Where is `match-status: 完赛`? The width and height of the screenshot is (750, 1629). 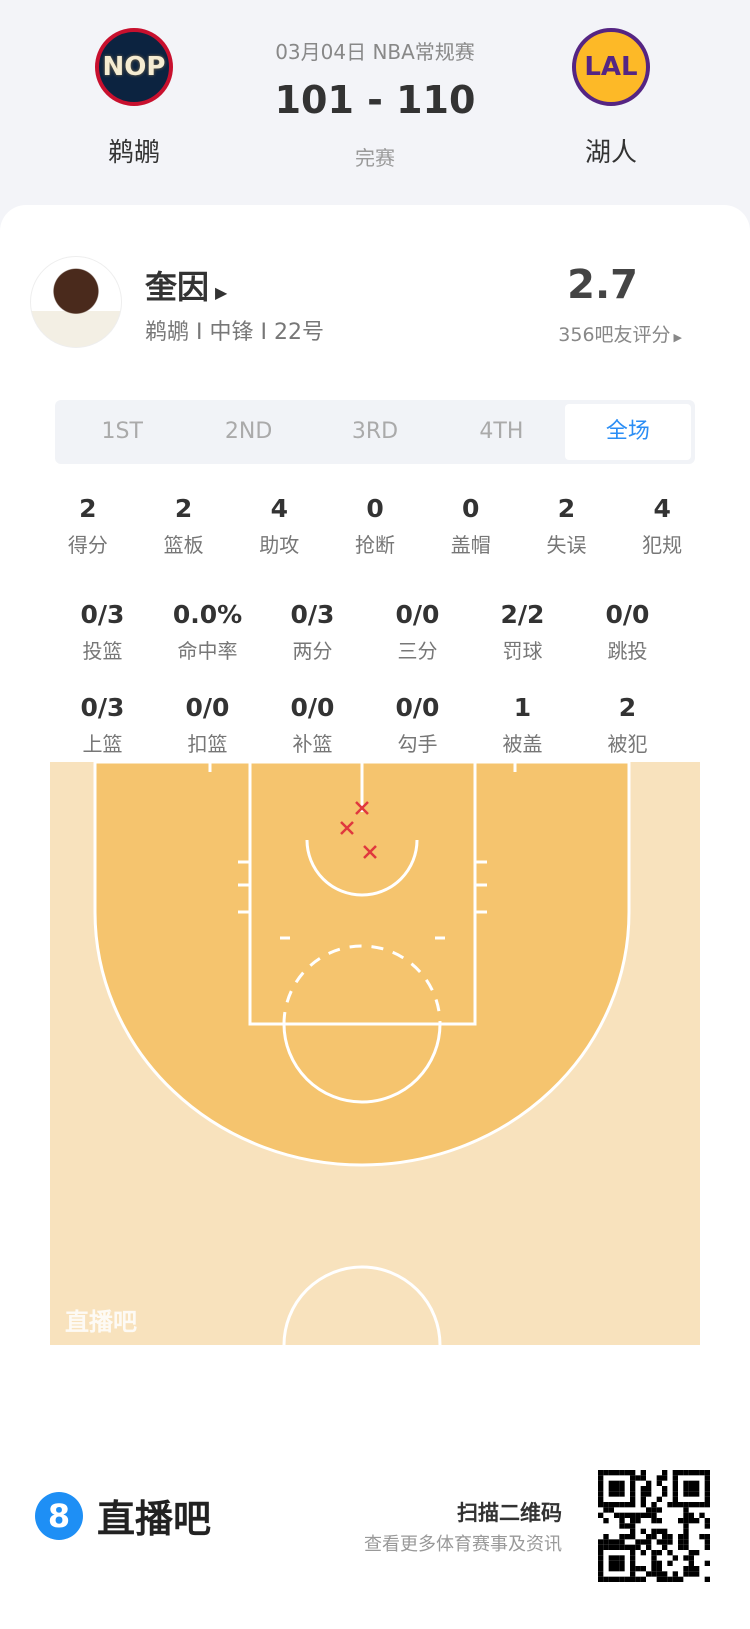 match-status: 完赛 is located at coordinates (375, 158).